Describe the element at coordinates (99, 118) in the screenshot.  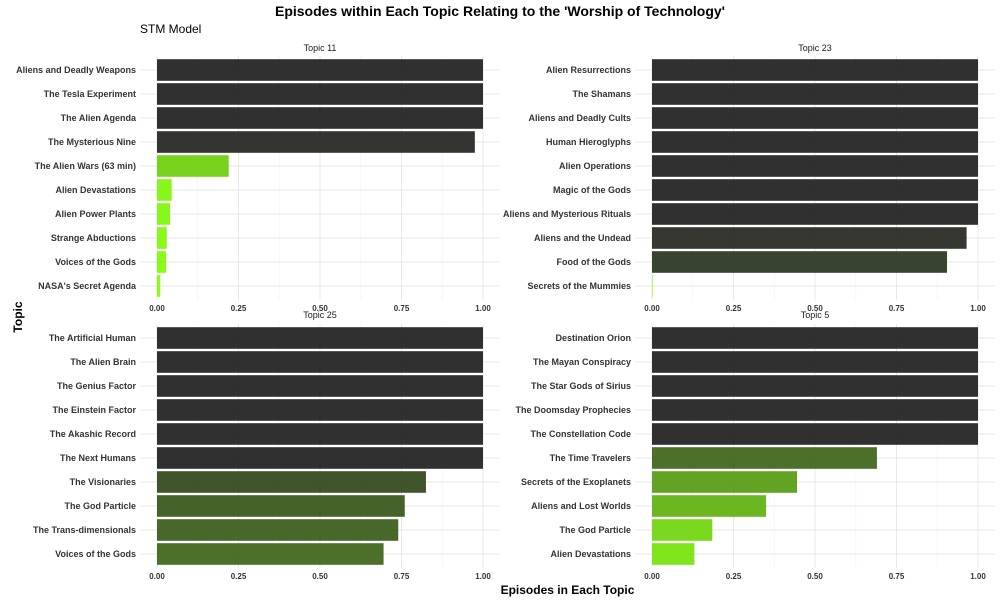
I see `y-tick-label: The Alien Agenda` at that location.